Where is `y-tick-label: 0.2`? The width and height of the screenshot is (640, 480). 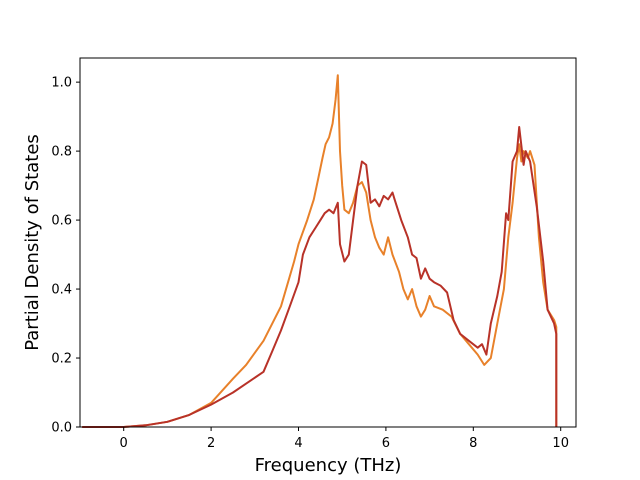
y-tick-label: 0.2 is located at coordinates (61, 359).